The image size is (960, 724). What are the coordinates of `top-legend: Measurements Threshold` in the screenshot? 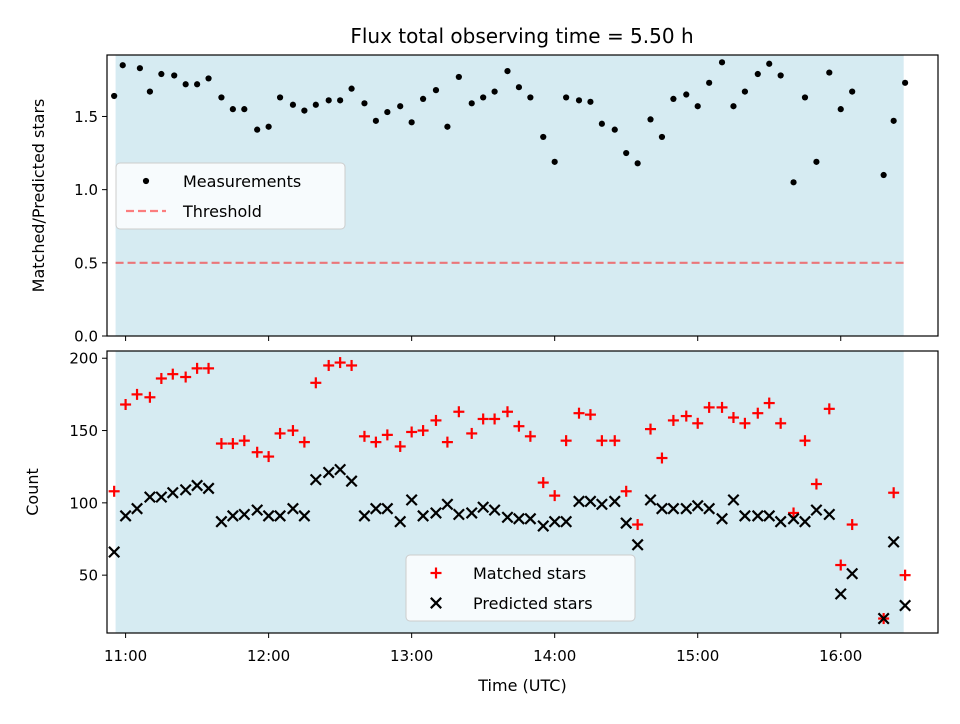 It's located at (230, 196).